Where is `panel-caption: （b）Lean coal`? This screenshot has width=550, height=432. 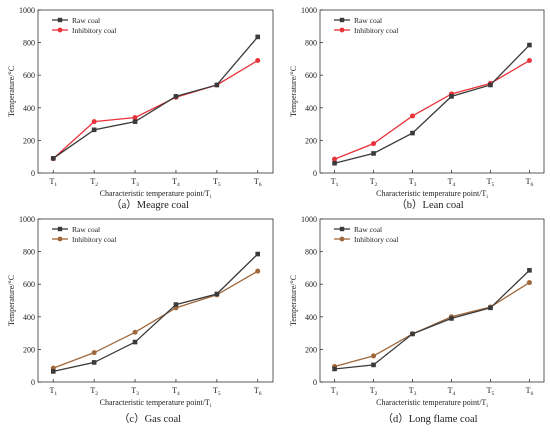
panel-caption: （b）Lean coal is located at coordinates (429, 205).